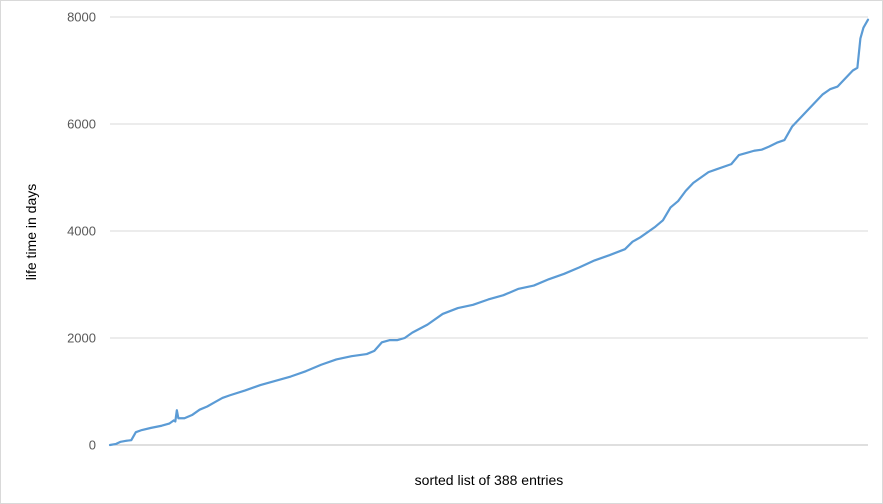 The image size is (883, 504). Describe the element at coordinates (31, 232) in the screenshot. I see `y-axis-title: life time in days` at that location.